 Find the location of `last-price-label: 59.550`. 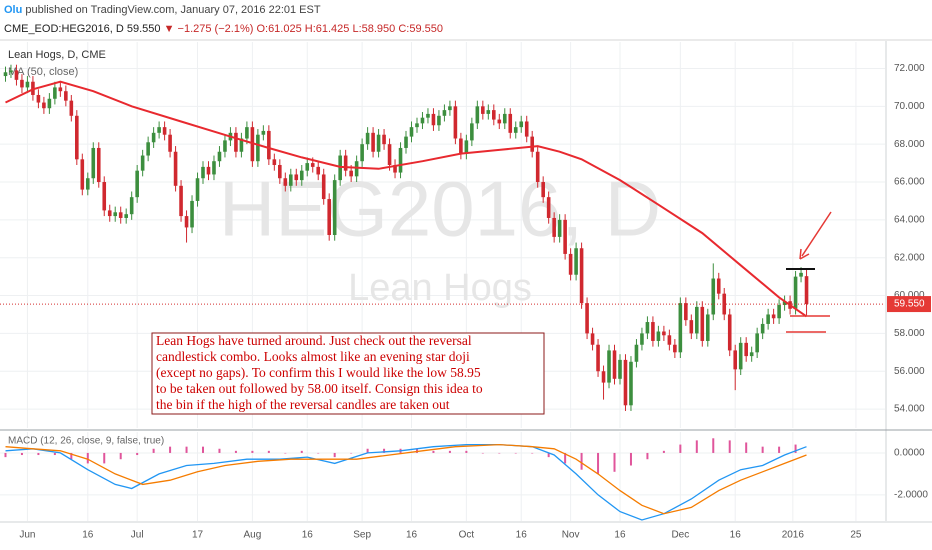

last-price-label: 59.550 is located at coordinates (909, 304).